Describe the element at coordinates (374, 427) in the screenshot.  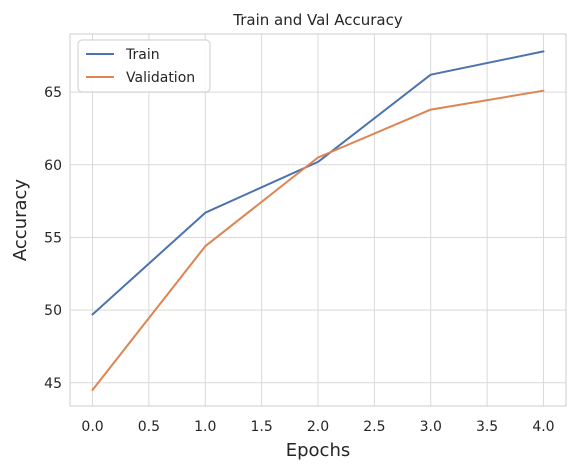
I see `x-tick-label: 2.5` at that location.